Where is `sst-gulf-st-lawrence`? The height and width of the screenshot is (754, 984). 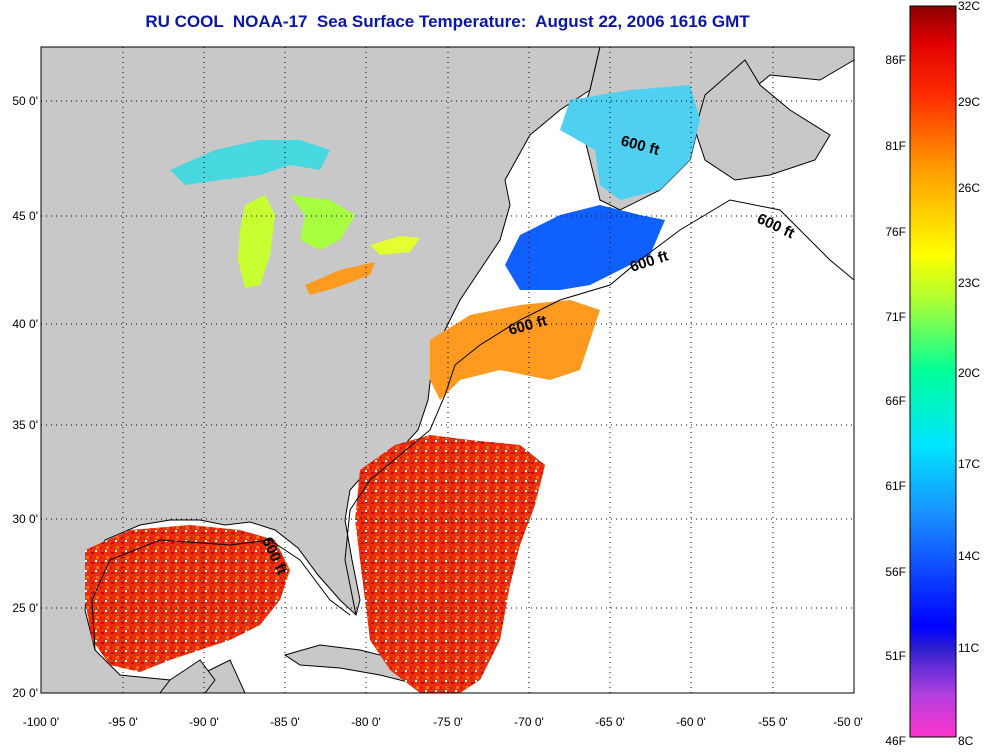
sst-gulf-st-lawrence is located at coordinates (630, 142).